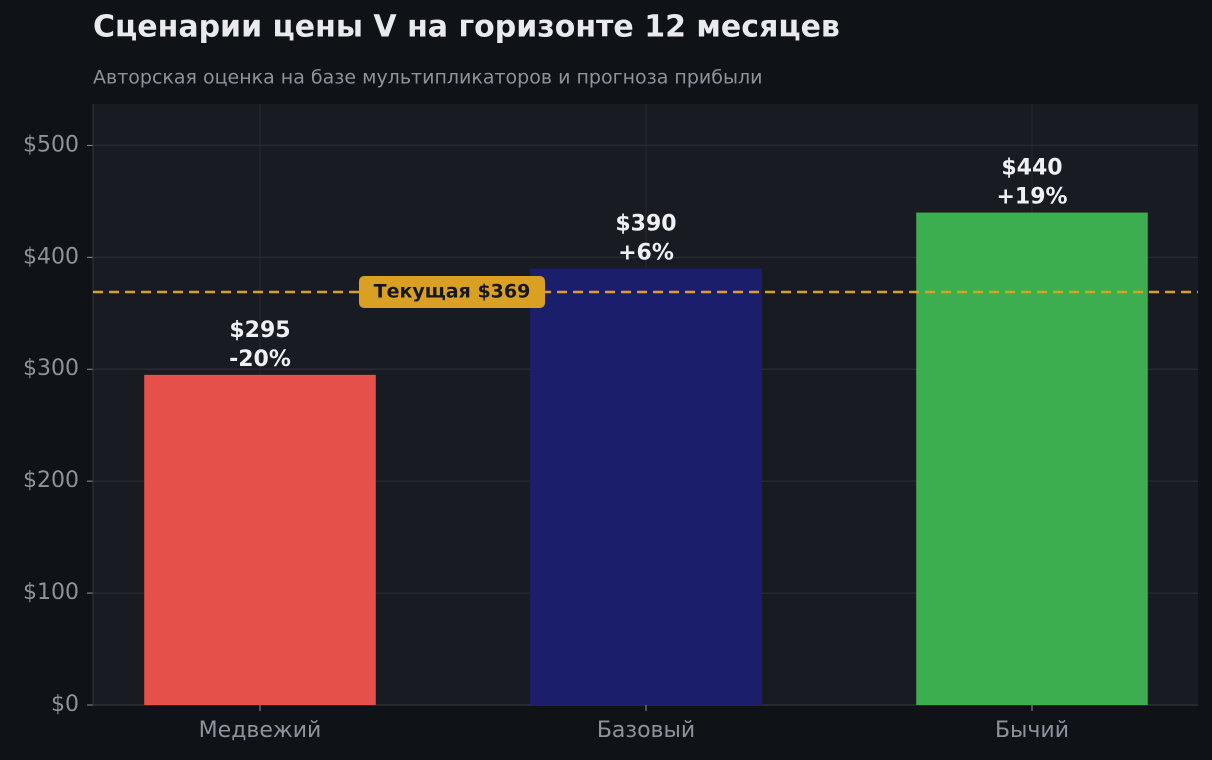  Describe the element at coordinates (51, 592) in the screenshot. I see `y-tick-label: $100` at that location.